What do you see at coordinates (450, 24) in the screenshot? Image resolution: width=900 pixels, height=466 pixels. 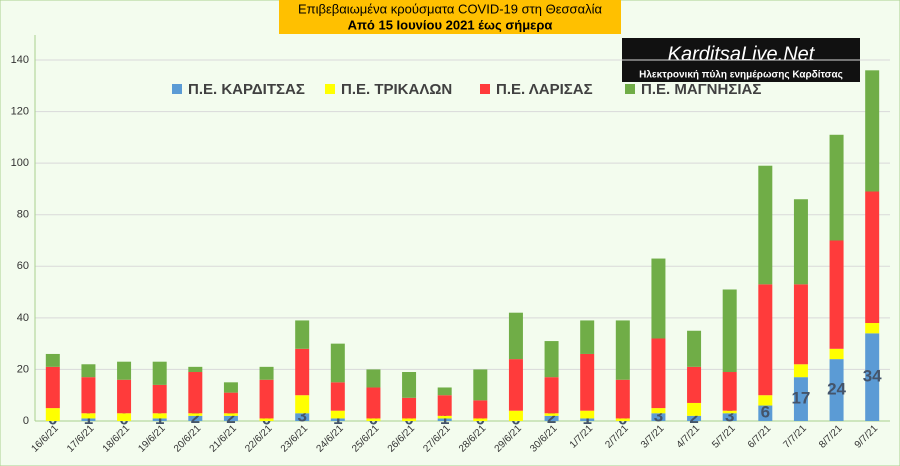 I see `chart-subtitle: Από 15 Ιουνίου 2021 έως σήμερα` at bounding box center [450, 24].